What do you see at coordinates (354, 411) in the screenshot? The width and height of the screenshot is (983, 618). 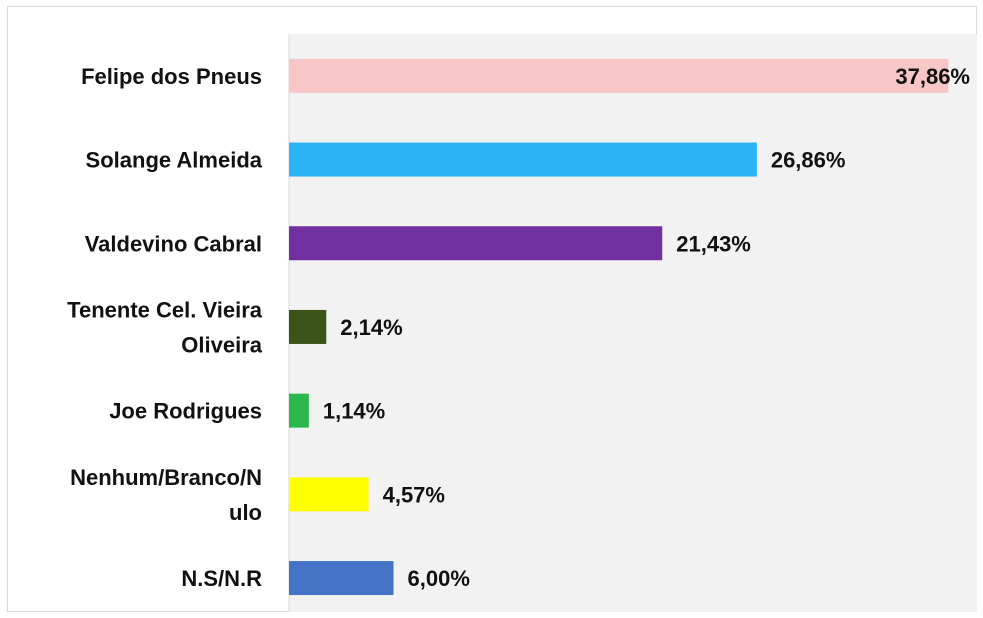 I see `value-label-4: 1,14%` at bounding box center [354, 411].